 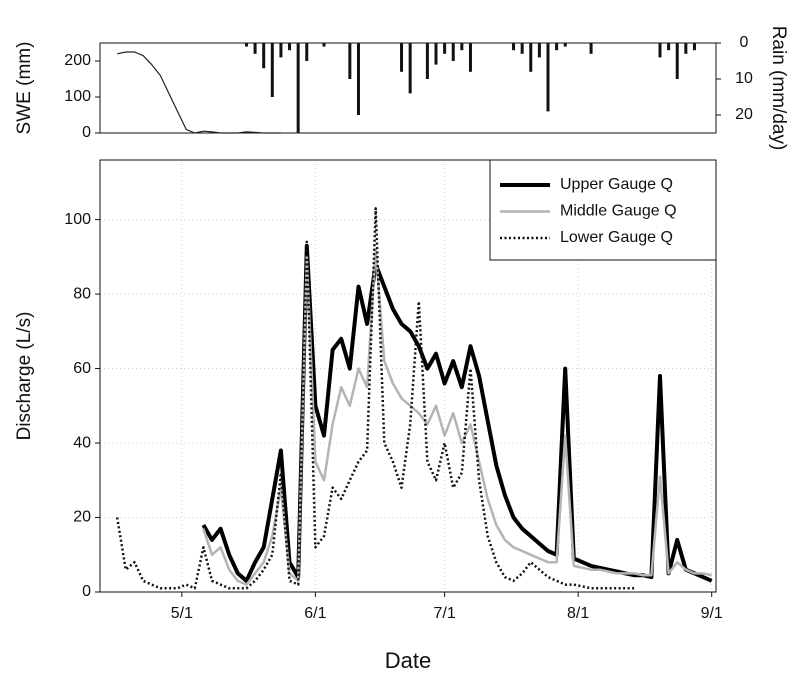 I want to click on y-tick-label: 60, so click(x=82, y=368).